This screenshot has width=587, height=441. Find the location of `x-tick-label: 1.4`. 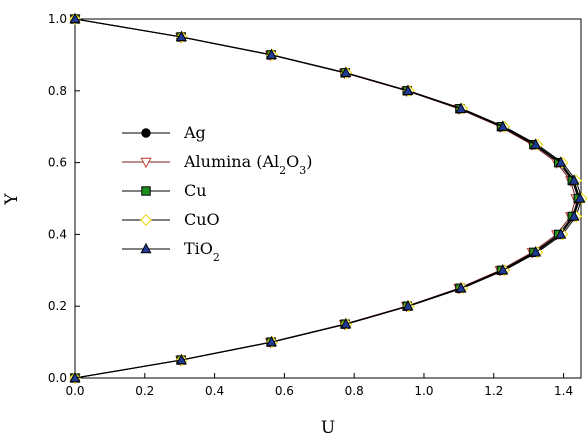

x-tick-label: 1.4 is located at coordinates (563, 391).